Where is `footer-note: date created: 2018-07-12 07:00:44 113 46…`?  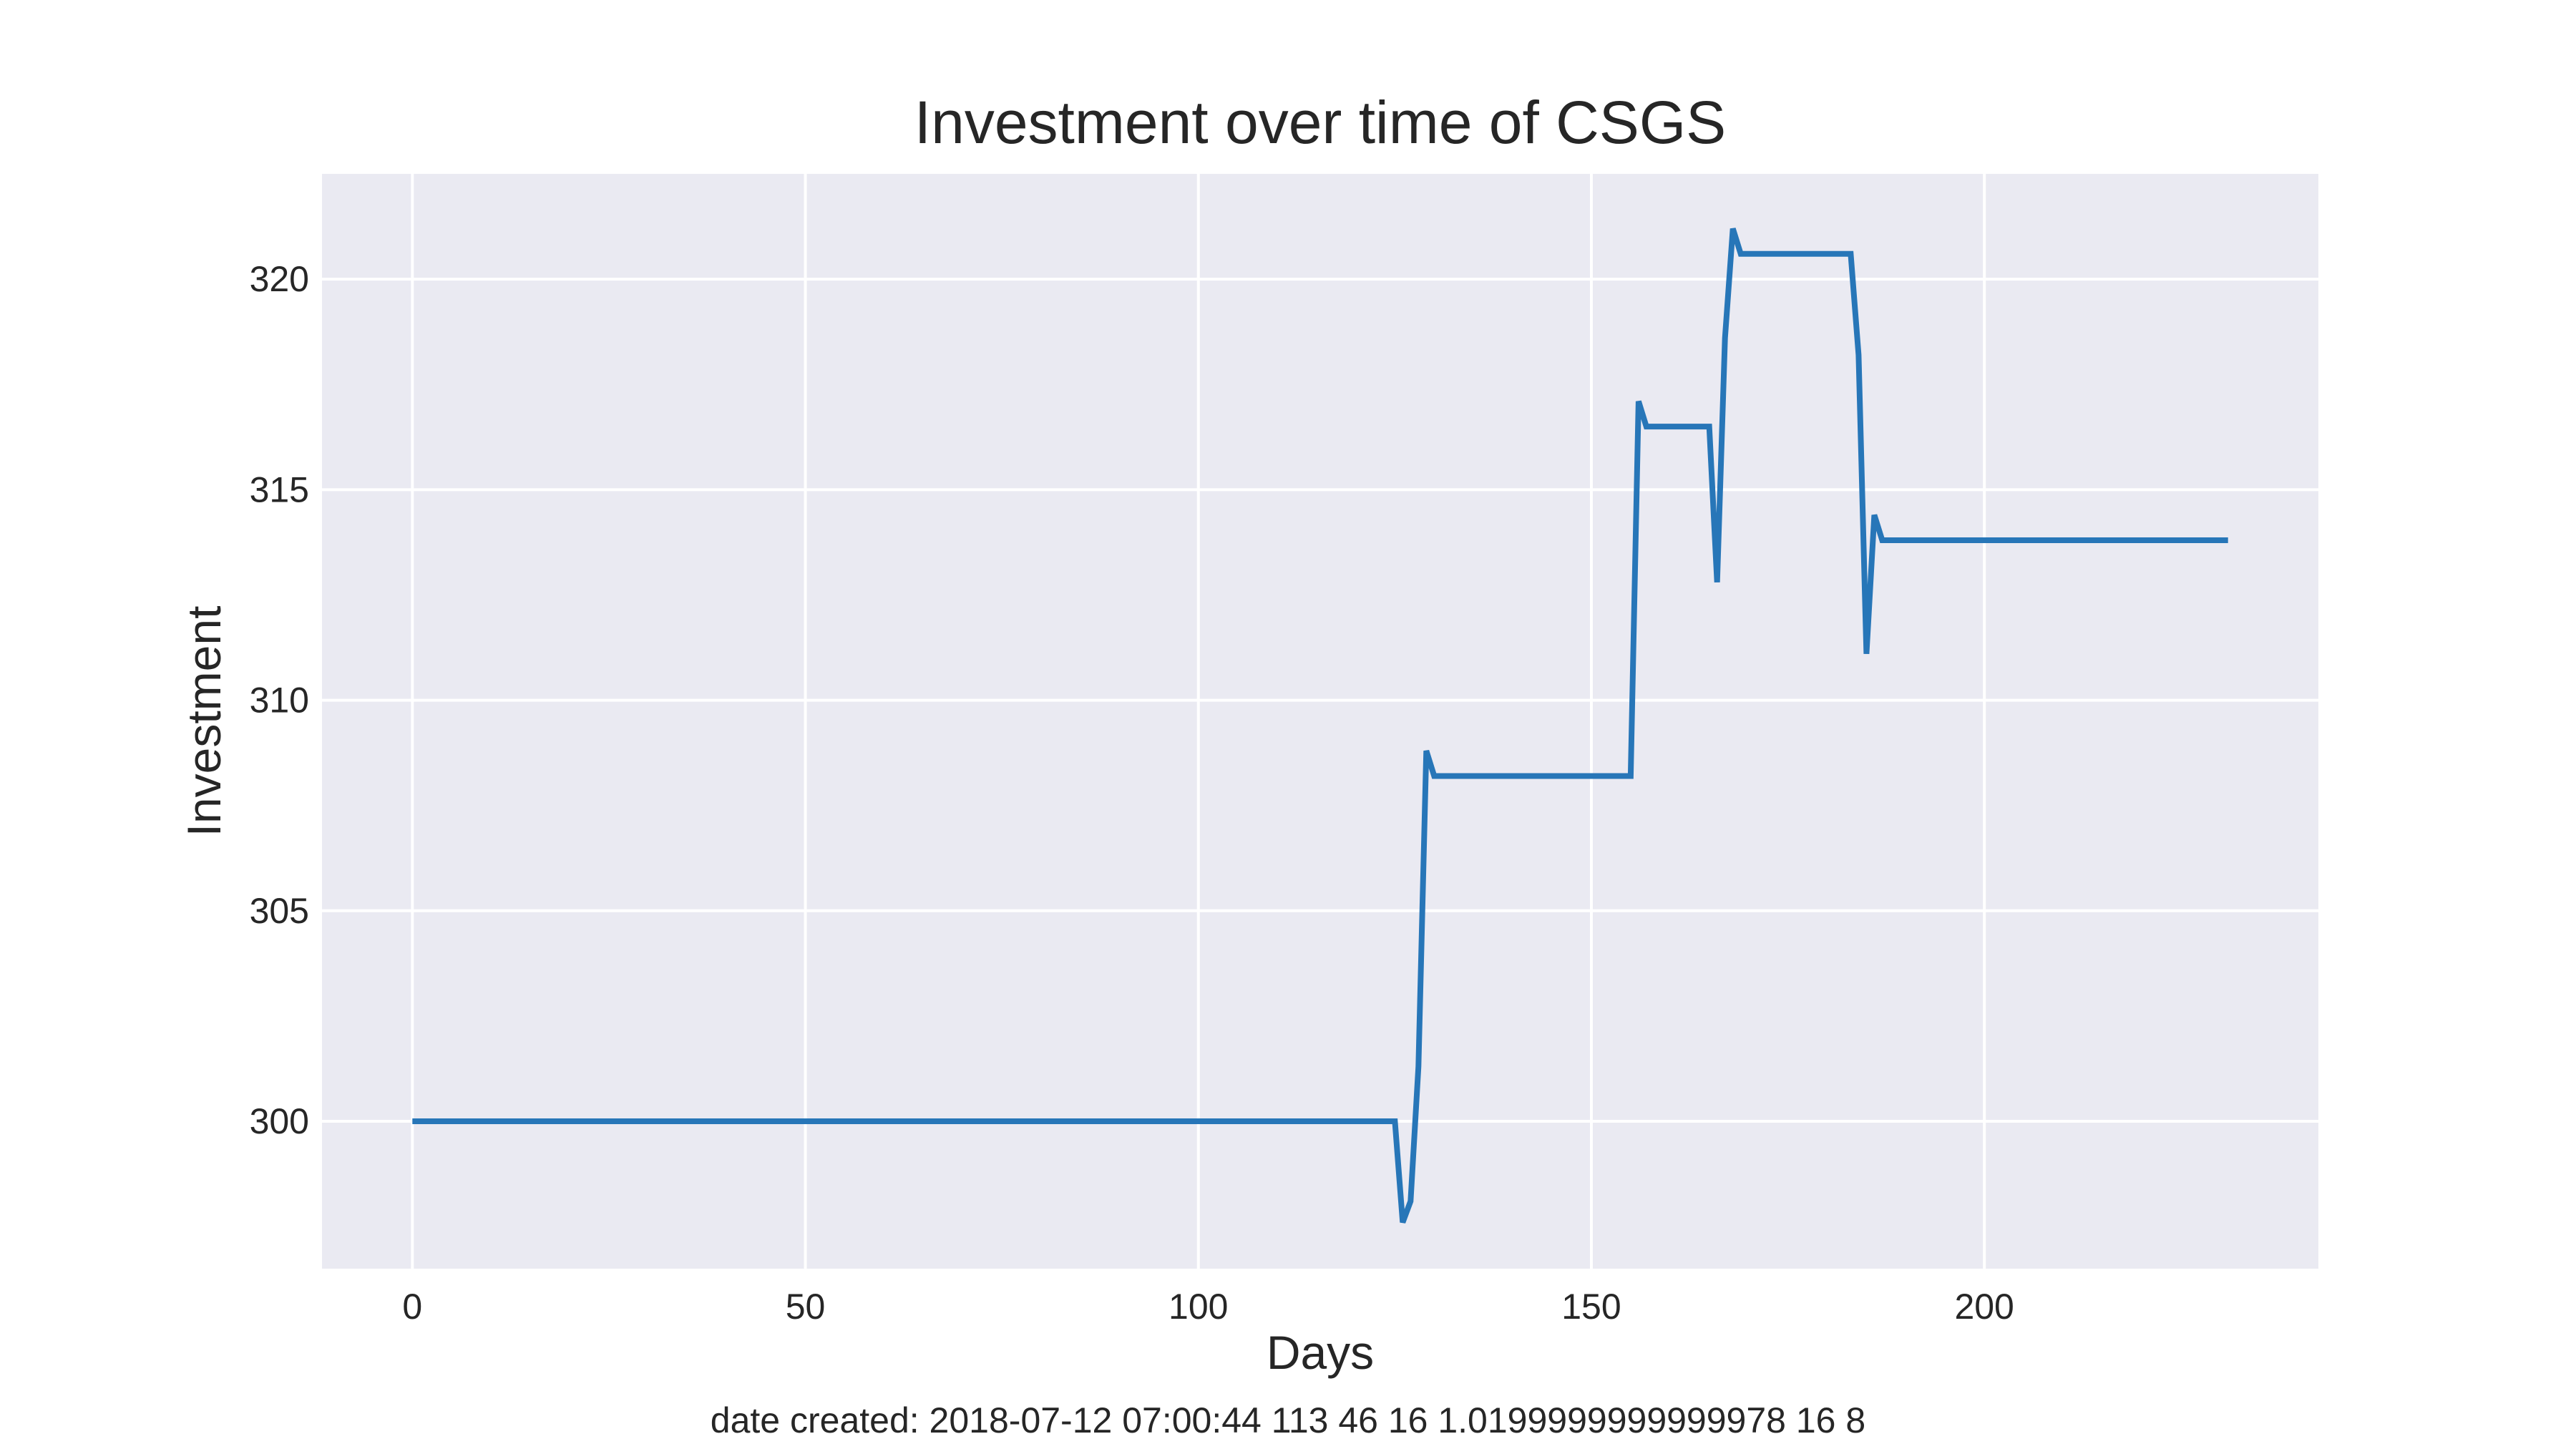 footer-note: date created: 2018-07-12 07:00:44 113 46… is located at coordinates (1288, 1420).